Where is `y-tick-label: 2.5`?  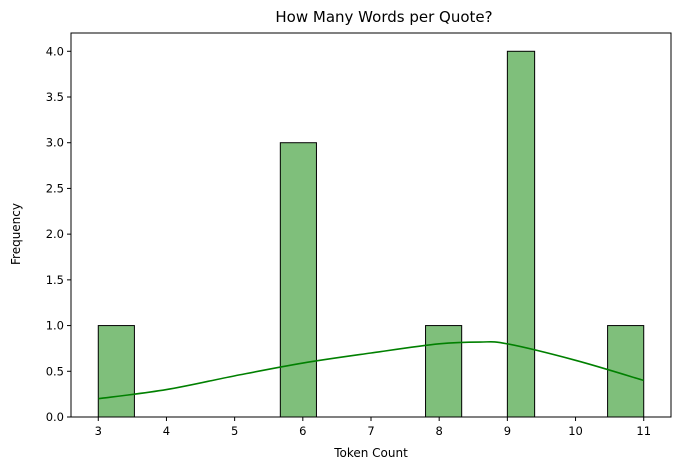
y-tick-label: 2.5 is located at coordinates (55, 188).